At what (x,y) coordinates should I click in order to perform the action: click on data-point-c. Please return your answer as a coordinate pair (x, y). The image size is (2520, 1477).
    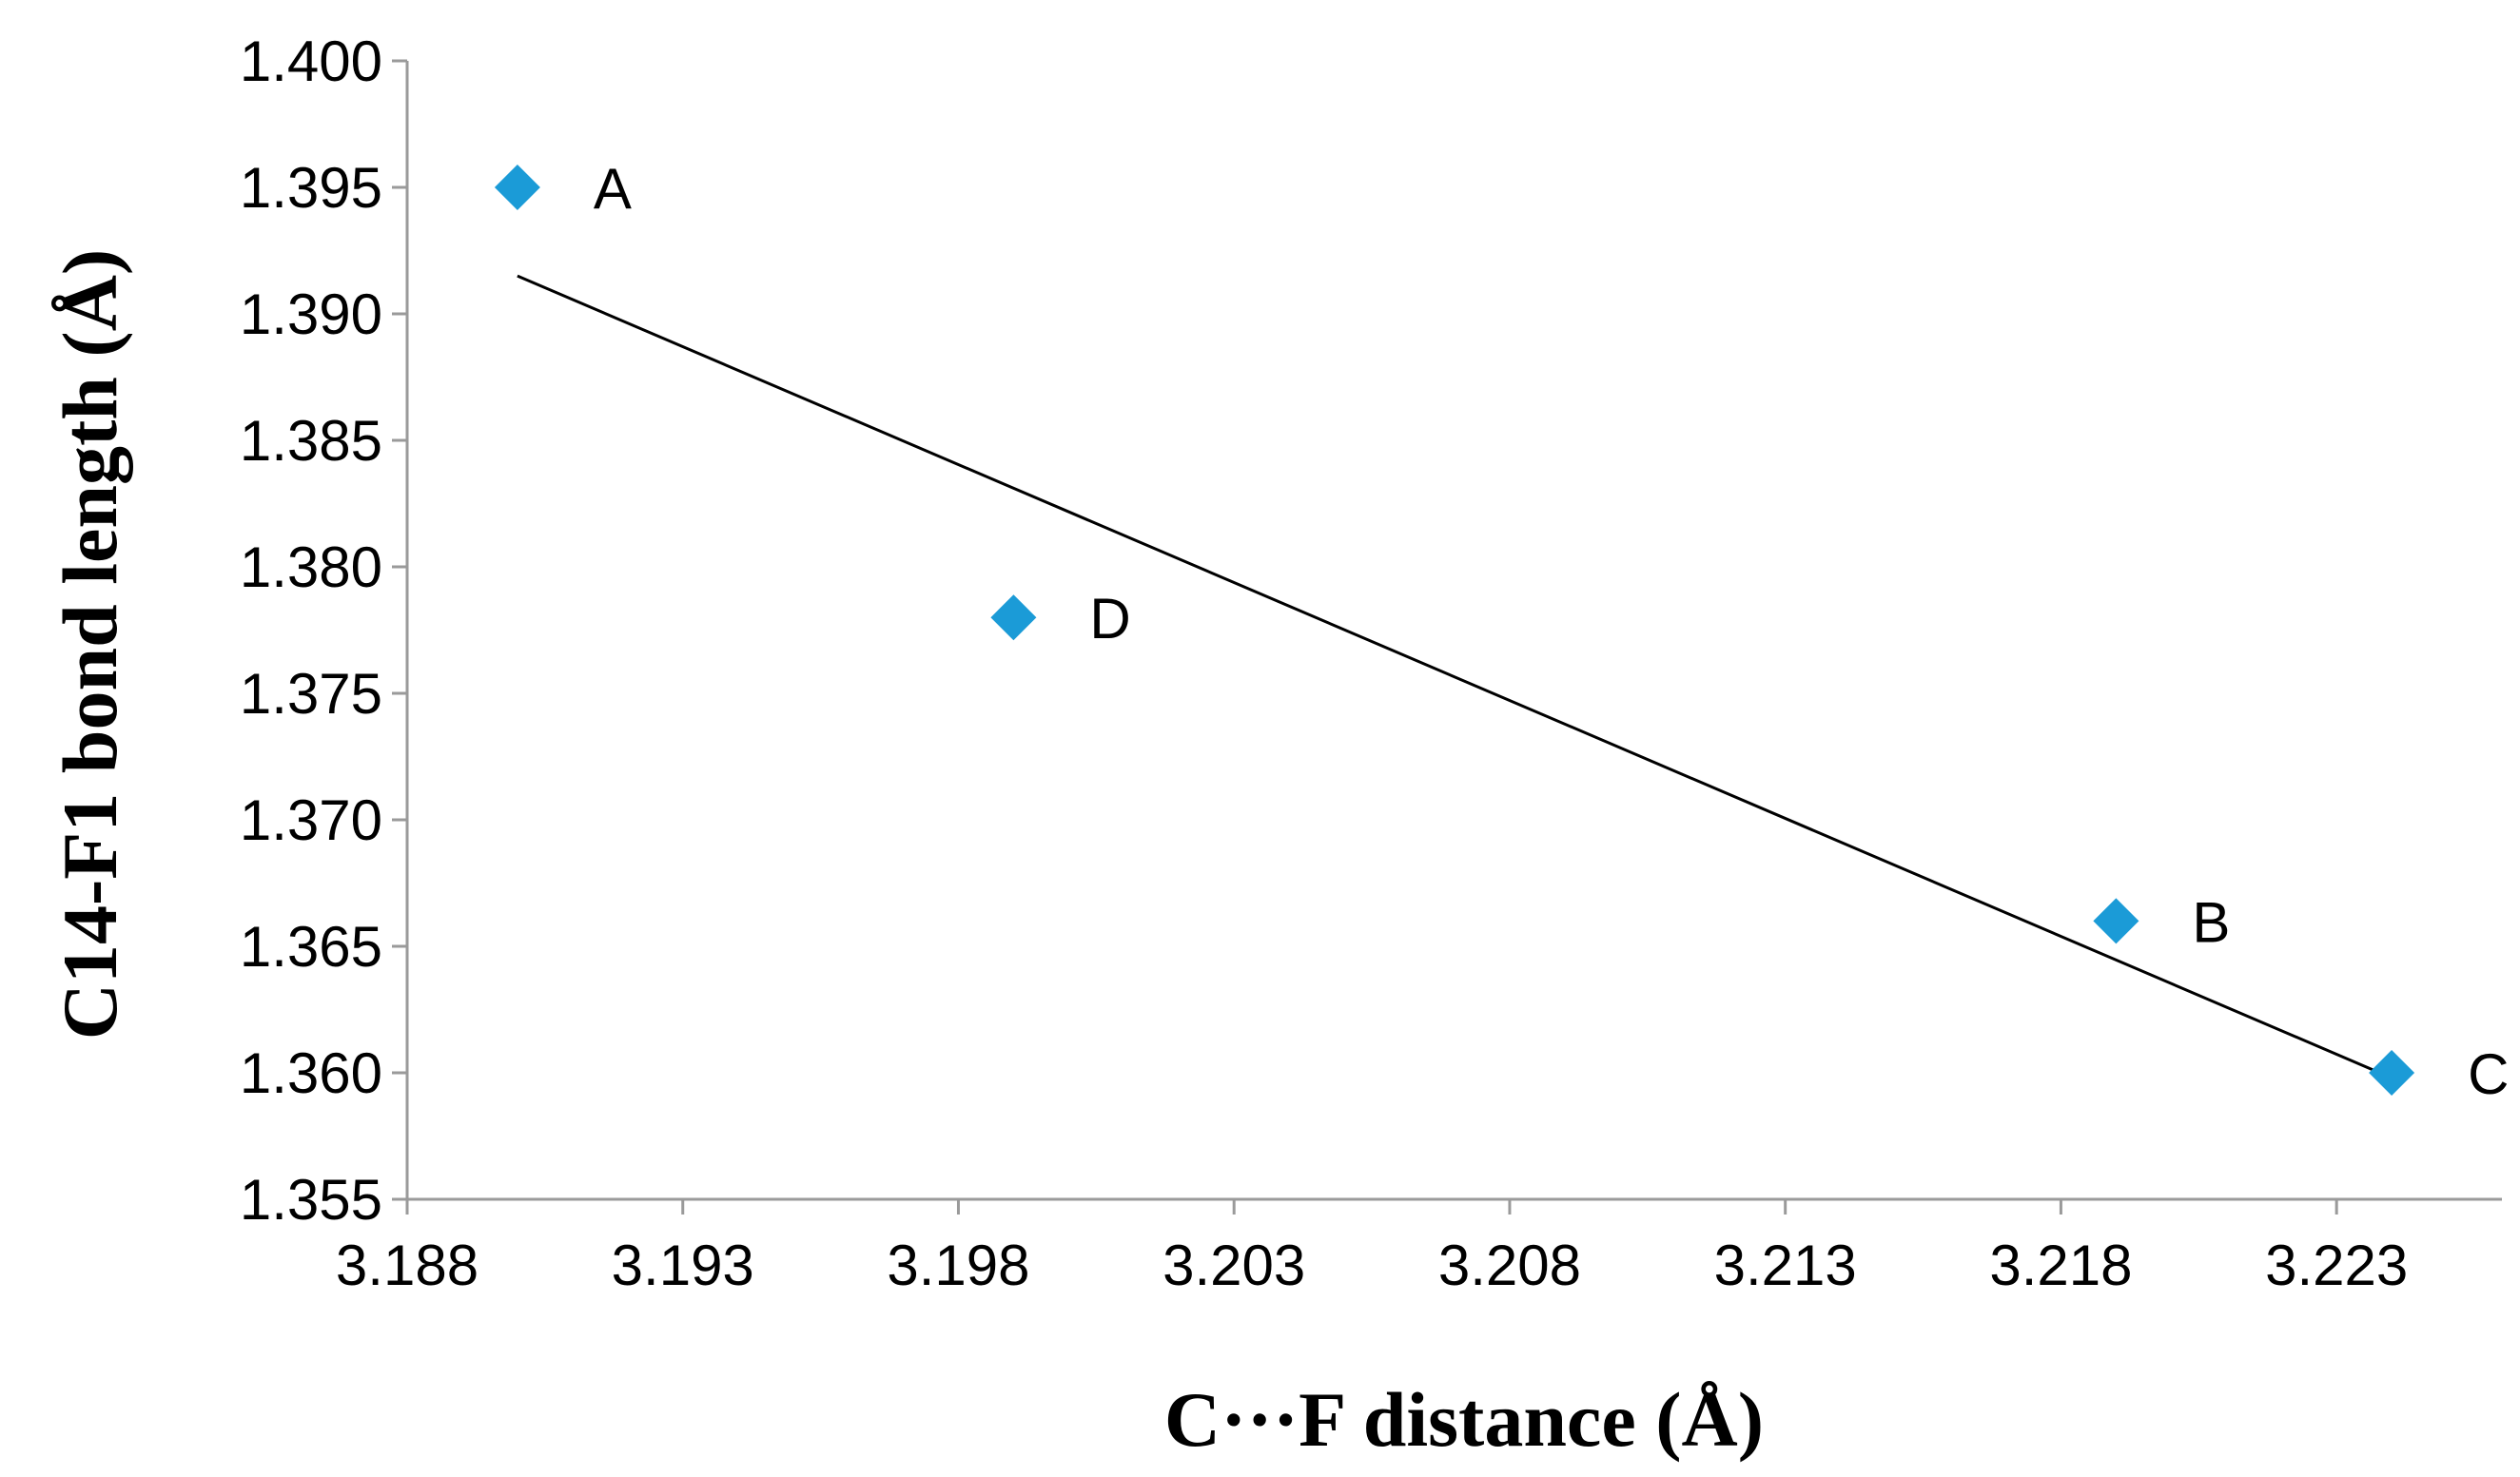
    Looking at the image, I should click on (2392, 1073).